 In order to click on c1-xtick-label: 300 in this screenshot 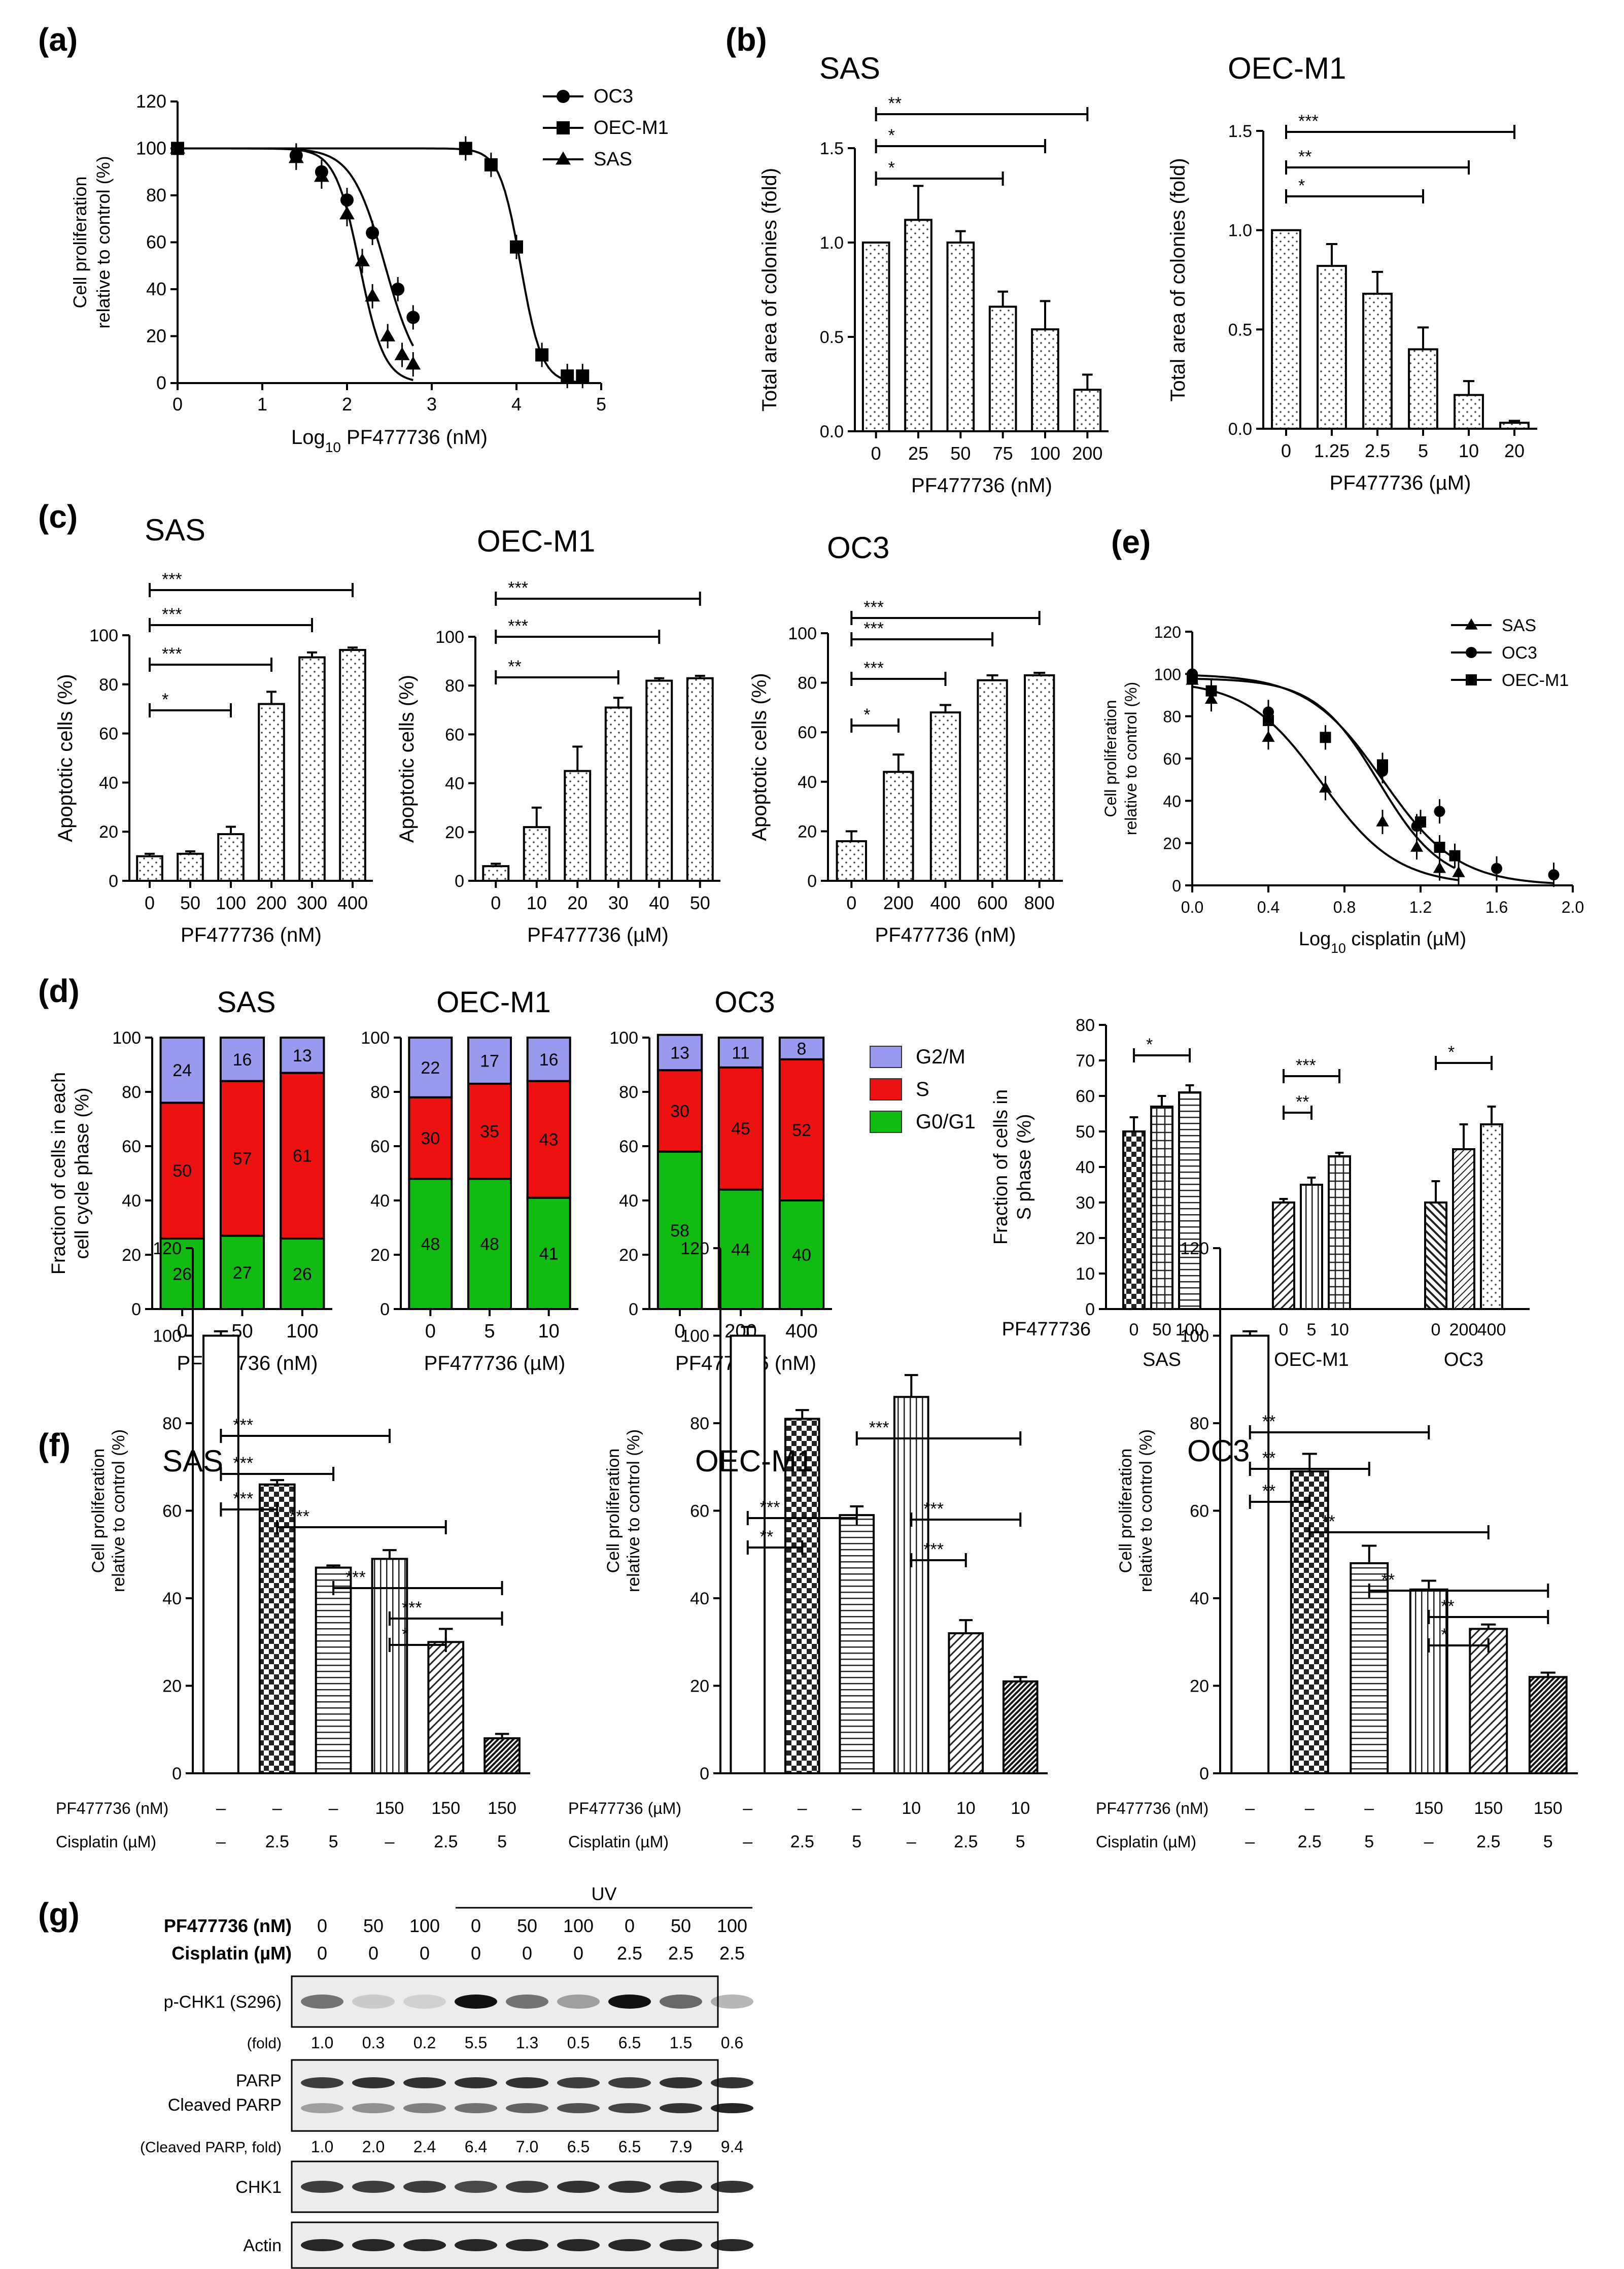, I will do `click(312, 902)`.